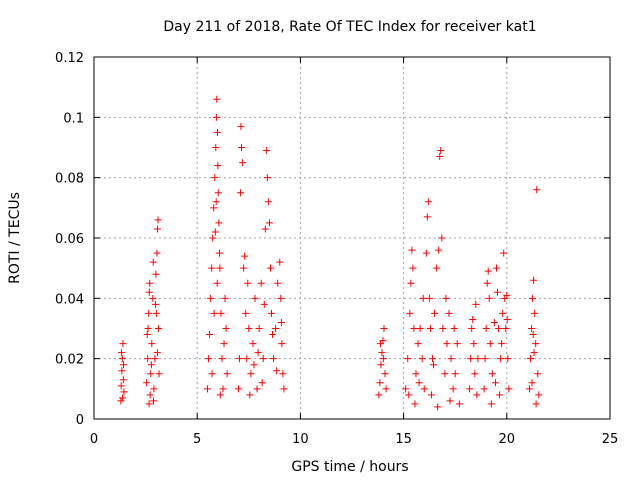  Describe the element at coordinates (15, 238) in the screenshot. I see `y-axis-label: ROTI / TECUs` at that location.